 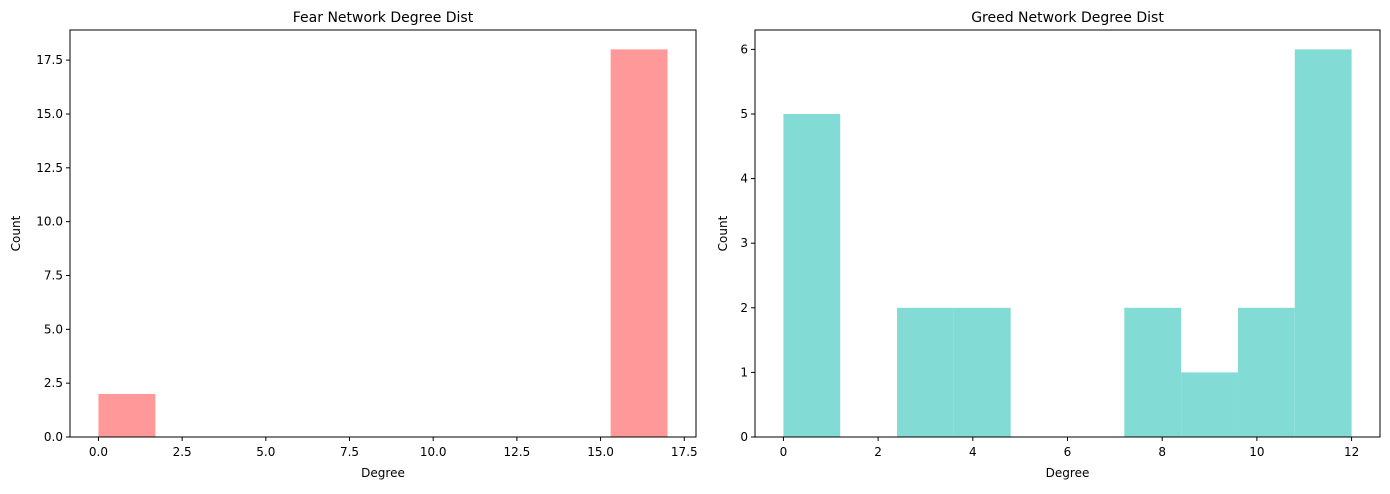 I want to click on y-tick-label: 2.5, so click(x=53, y=383).